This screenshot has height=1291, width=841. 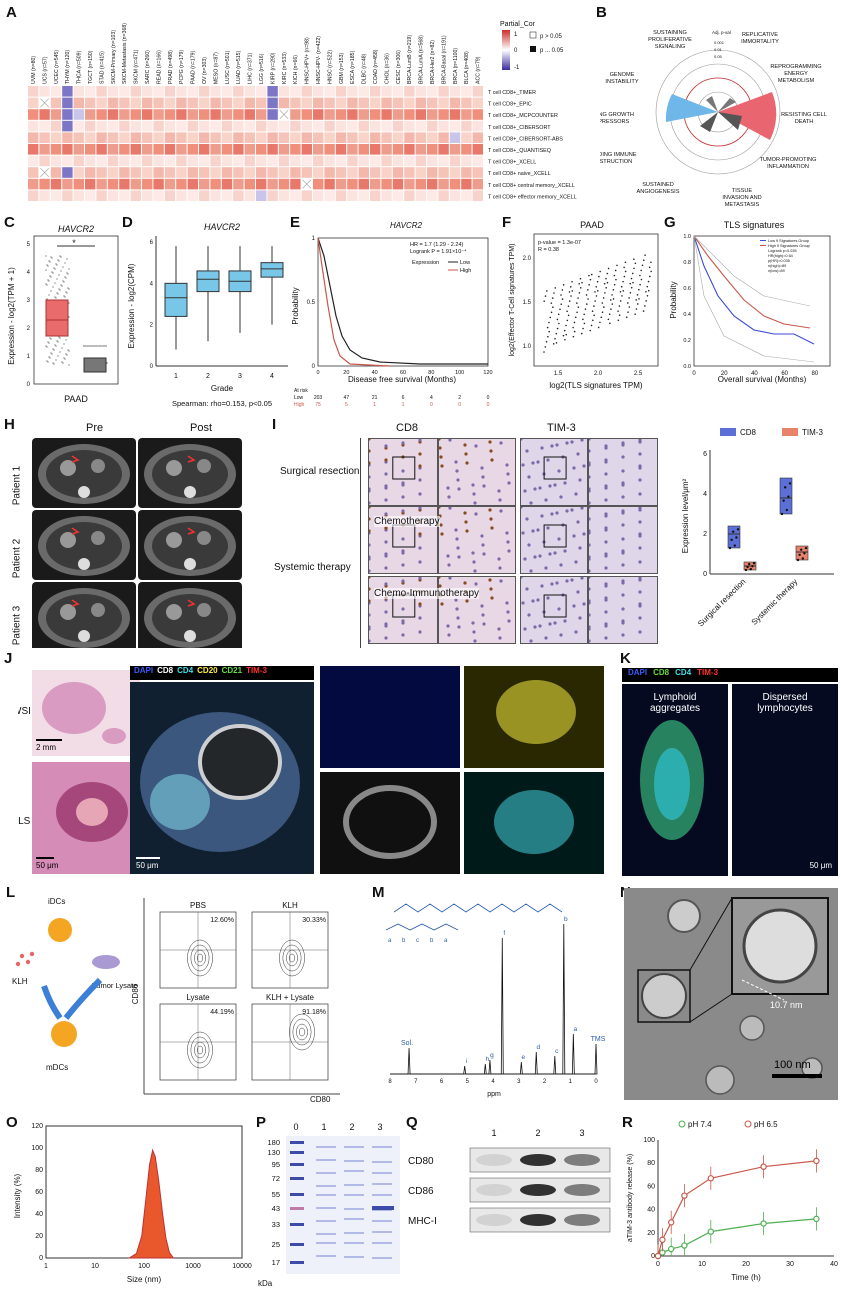 What do you see at coordinates (29, 385) in the screenshot?
I see `c-ytick: 0` at bounding box center [29, 385].